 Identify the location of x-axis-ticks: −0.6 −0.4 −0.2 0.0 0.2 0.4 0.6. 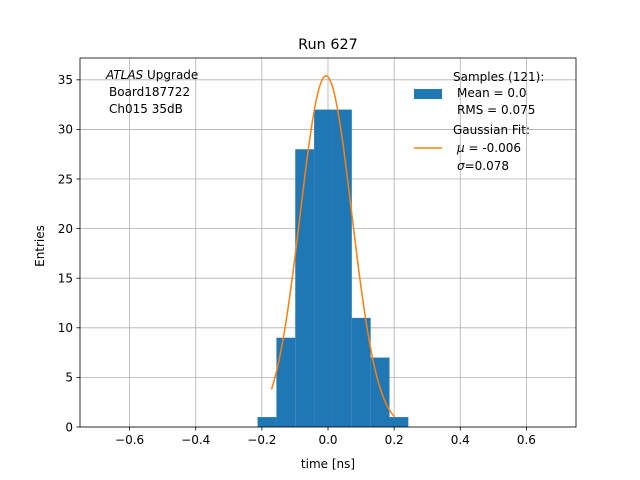
(325, 437).